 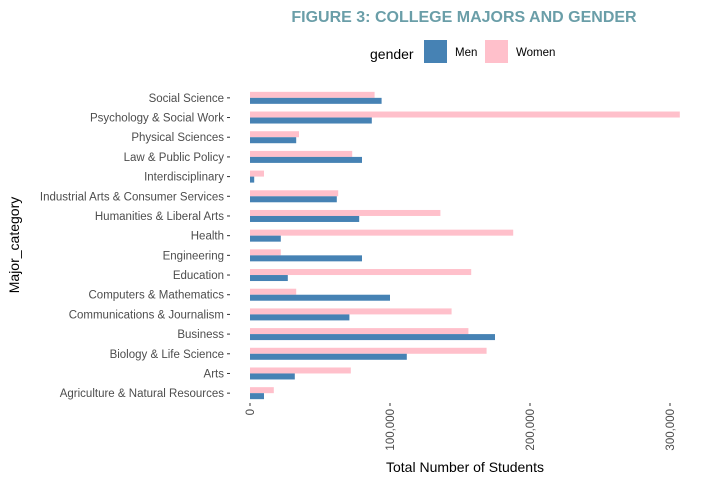 I want to click on x-tick-label: 0, so click(x=251, y=412).